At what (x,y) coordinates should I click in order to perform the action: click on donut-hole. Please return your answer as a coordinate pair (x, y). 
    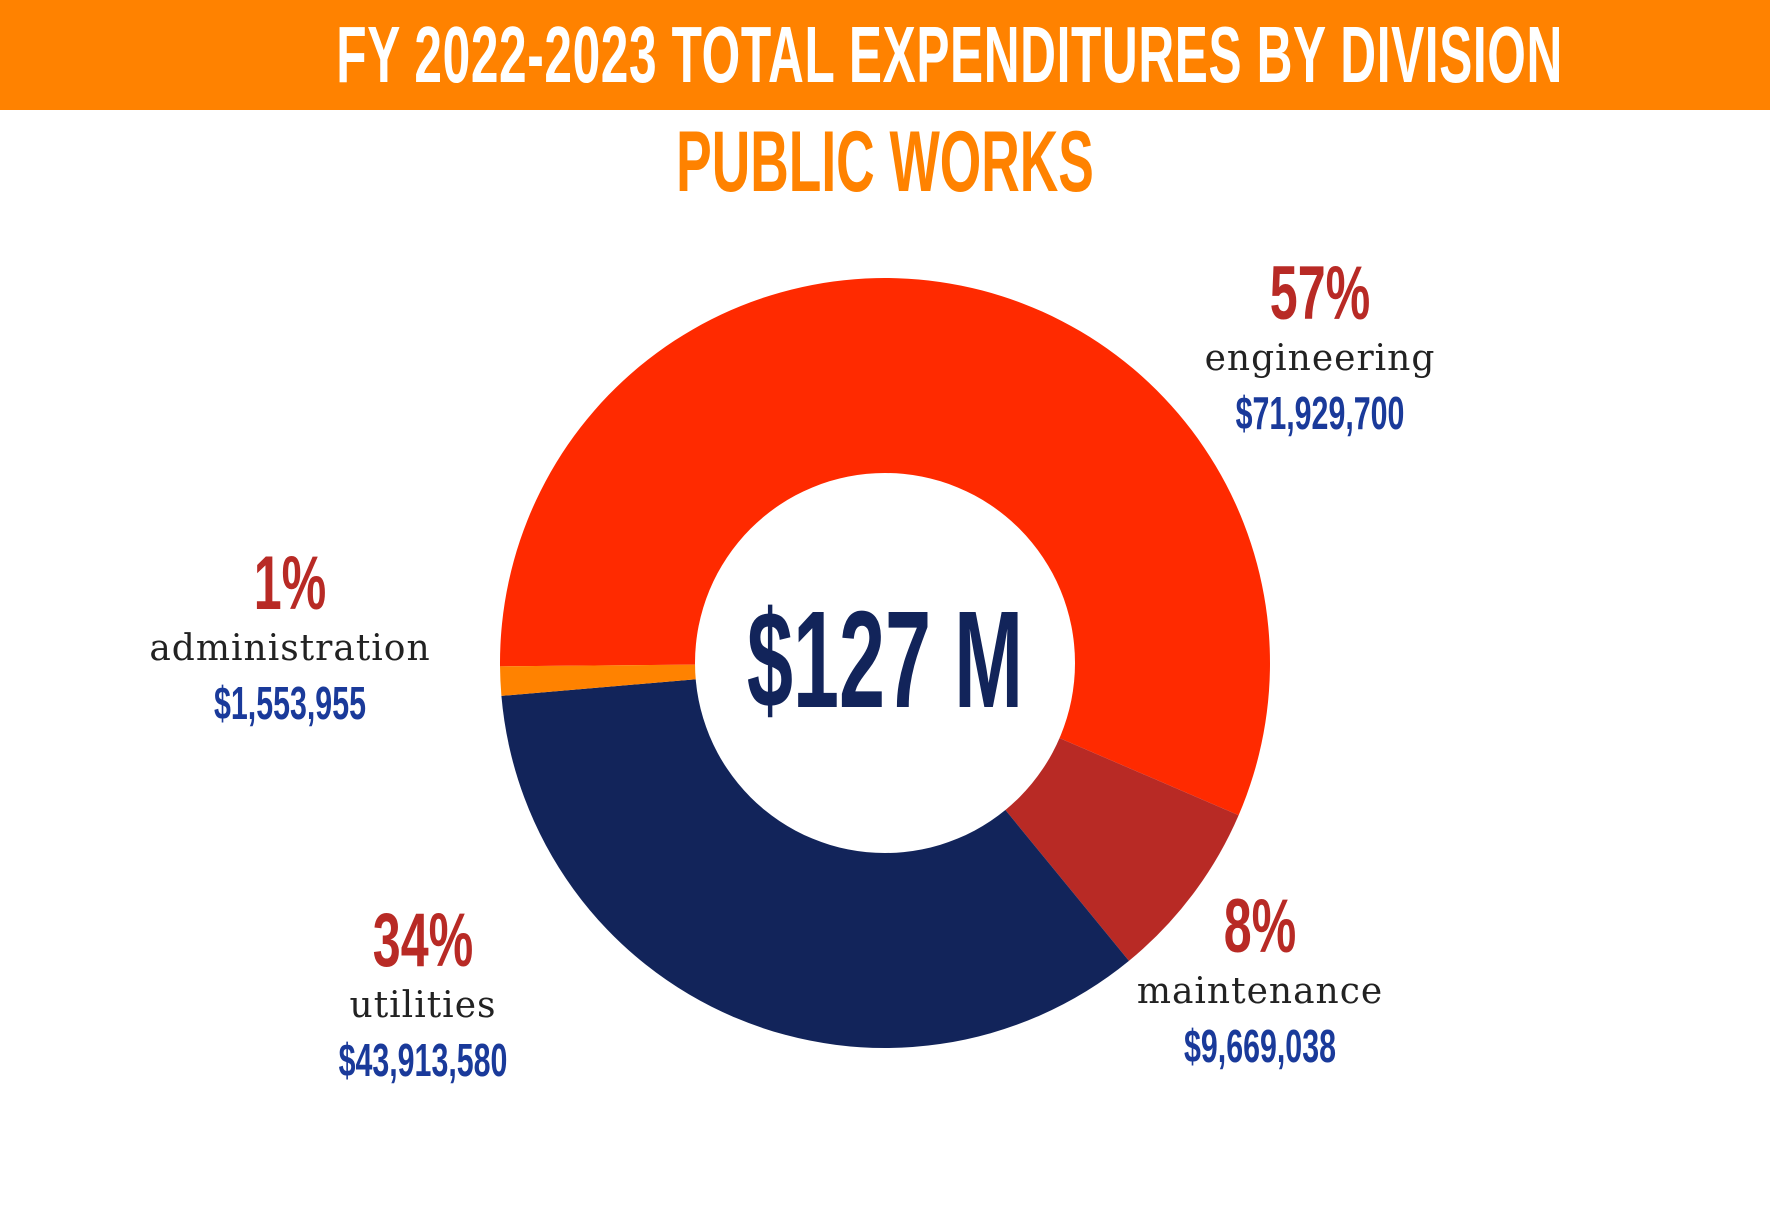
    Looking at the image, I should click on (885, 663).